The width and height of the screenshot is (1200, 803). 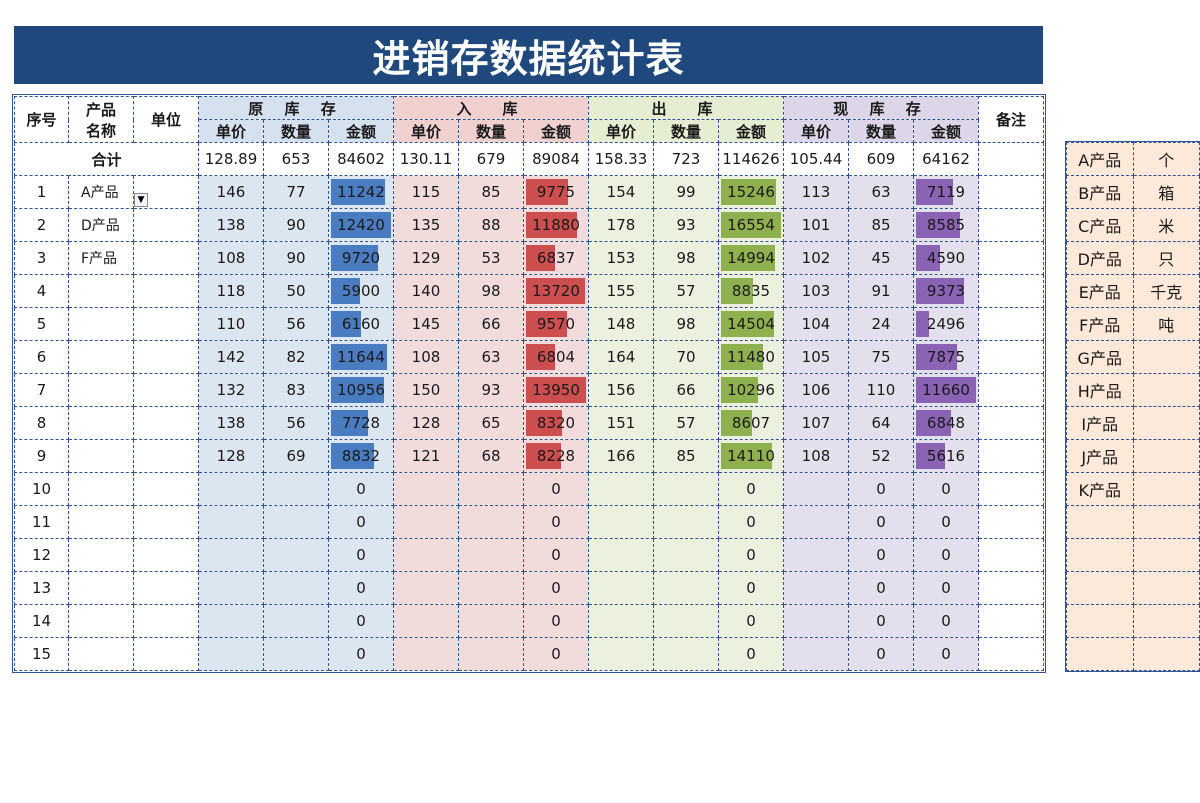 What do you see at coordinates (141, 200) in the screenshot?
I see `dropdown-arrow-icon: ▼` at bounding box center [141, 200].